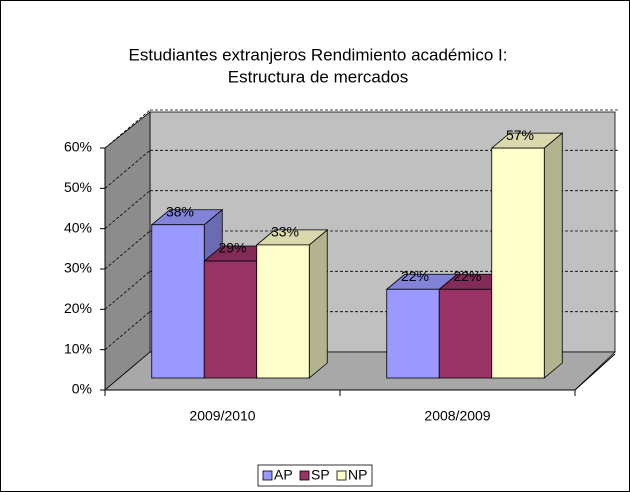 The image size is (630, 492). Describe the element at coordinates (595, 372) in the screenshot. I see `x-axis` at that location.